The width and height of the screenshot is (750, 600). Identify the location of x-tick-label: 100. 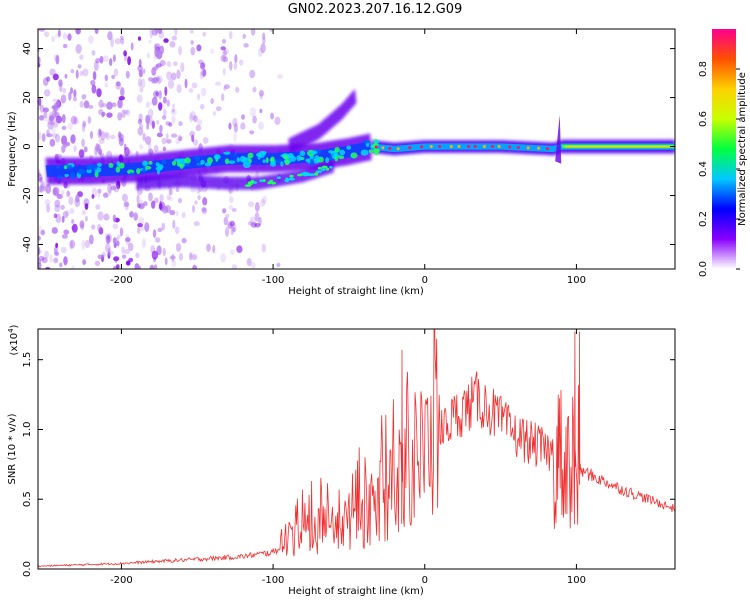
(576, 580).